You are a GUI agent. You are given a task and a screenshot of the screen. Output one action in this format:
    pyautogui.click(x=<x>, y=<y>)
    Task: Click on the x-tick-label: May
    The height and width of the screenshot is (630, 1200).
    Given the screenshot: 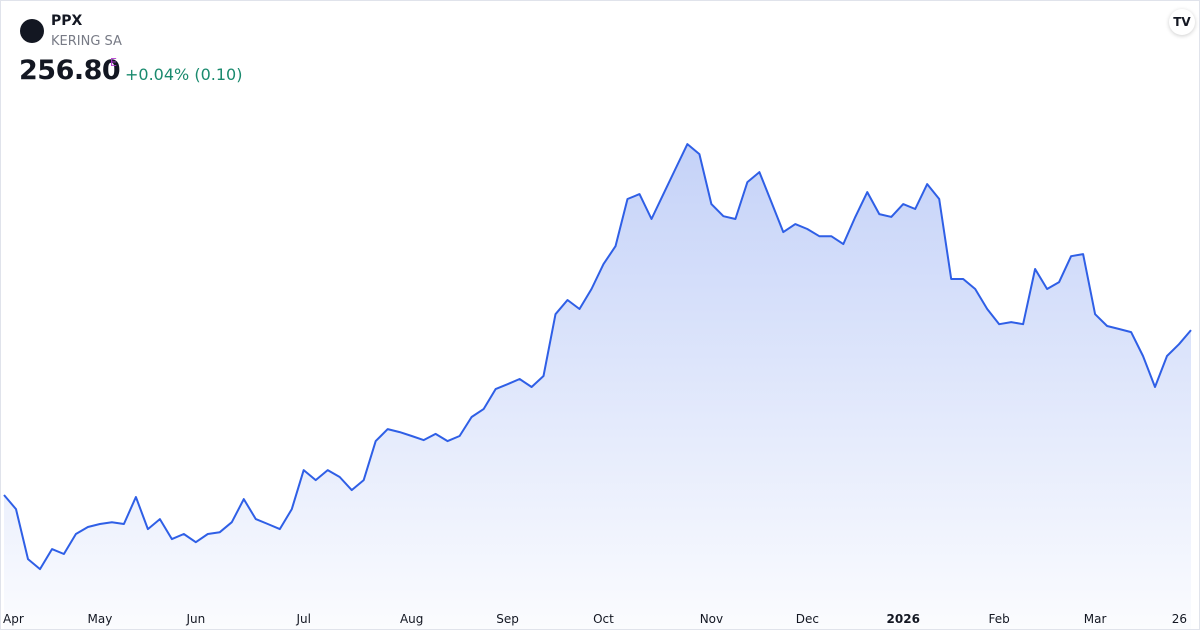 What is the action you would take?
    pyautogui.click(x=100, y=619)
    